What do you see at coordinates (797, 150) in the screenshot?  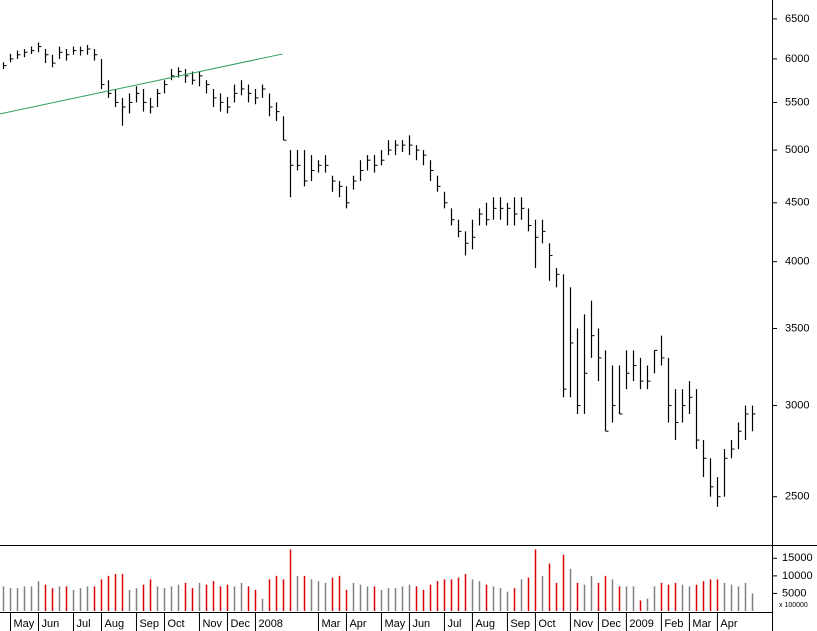 I see `y-tick-label: 5000` at bounding box center [797, 150].